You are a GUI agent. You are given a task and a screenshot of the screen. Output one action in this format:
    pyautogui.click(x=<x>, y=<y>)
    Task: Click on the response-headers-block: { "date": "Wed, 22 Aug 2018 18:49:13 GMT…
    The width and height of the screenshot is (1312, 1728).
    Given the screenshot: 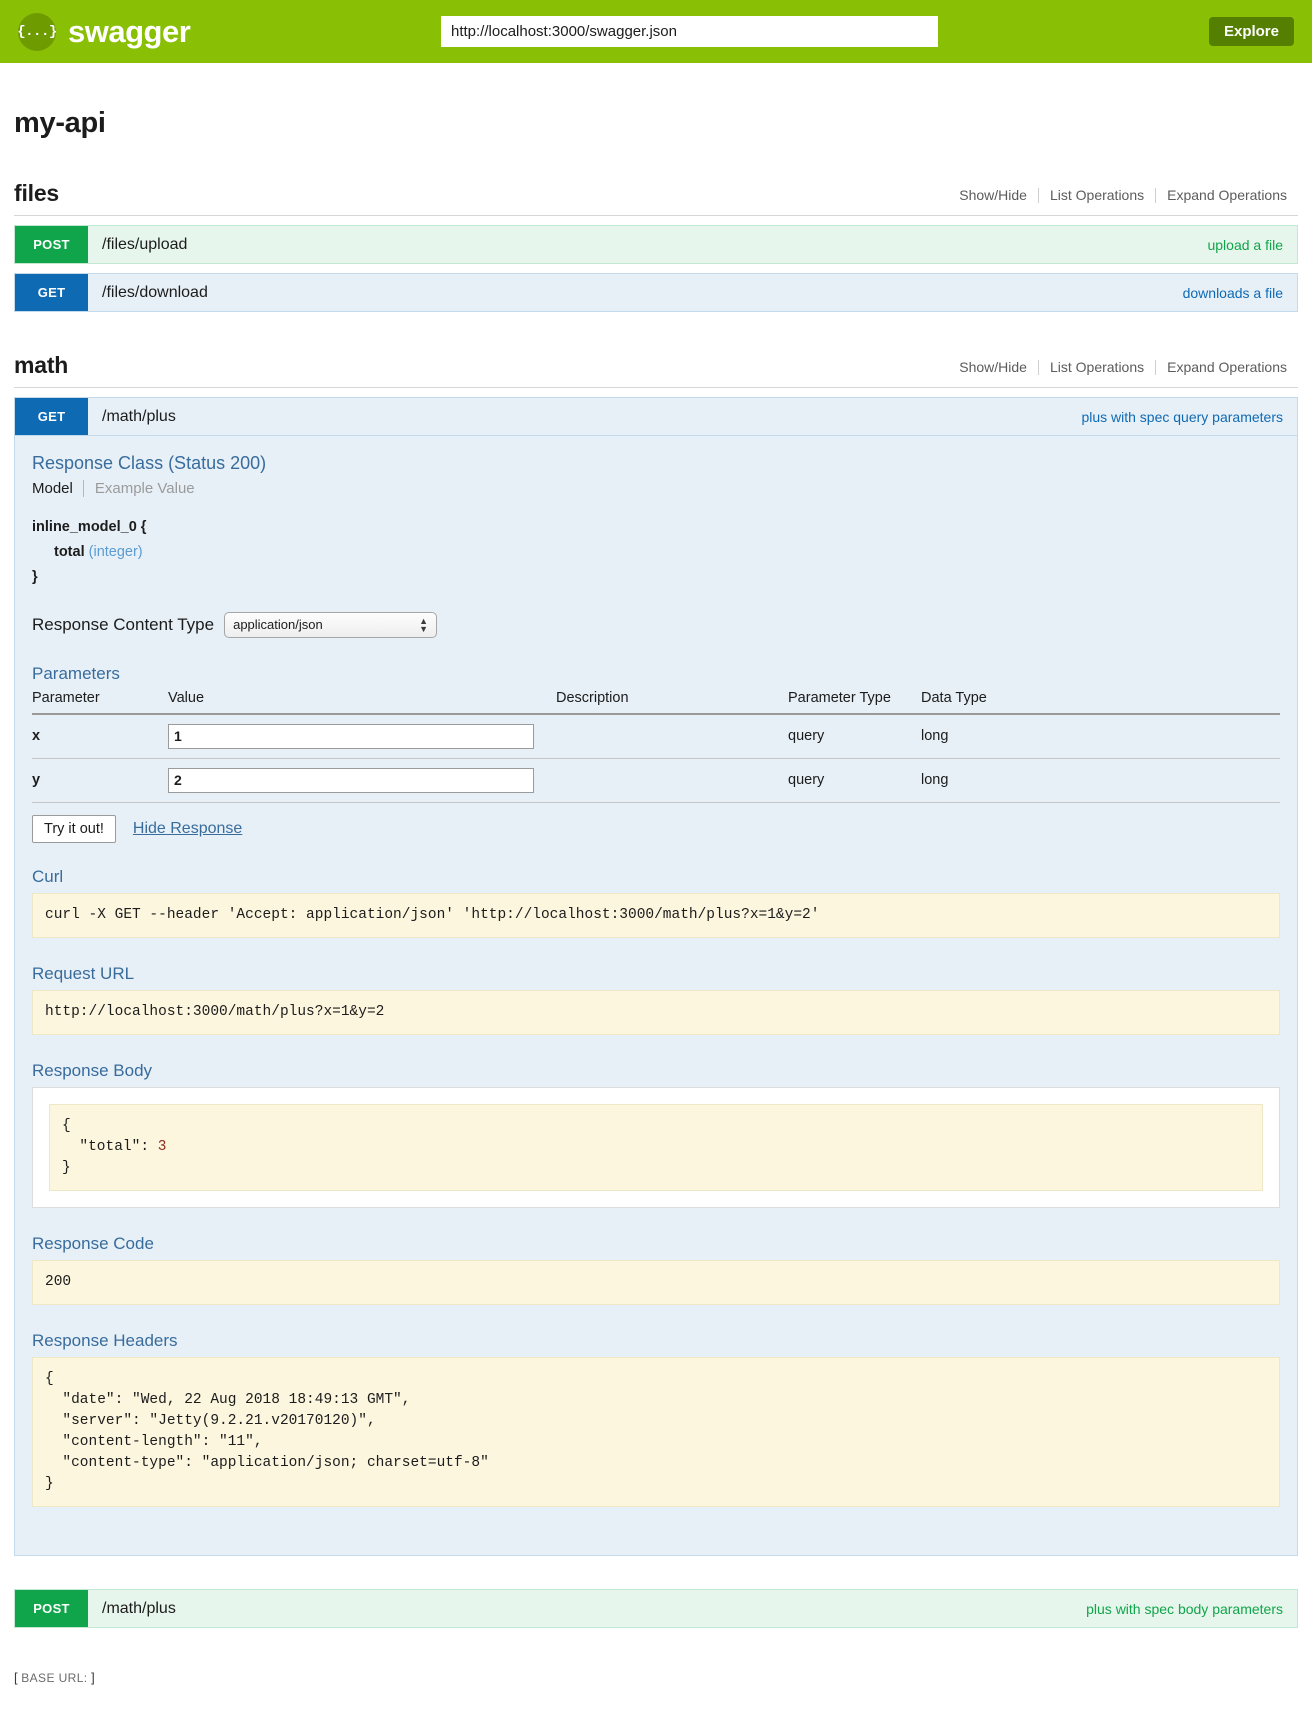 What is the action you would take?
    pyautogui.click(x=656, y=1431)
    